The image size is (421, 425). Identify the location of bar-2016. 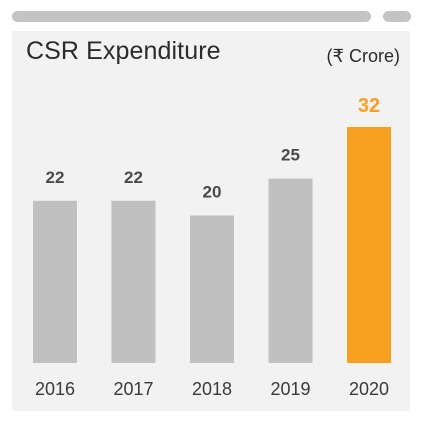
(55, 281).